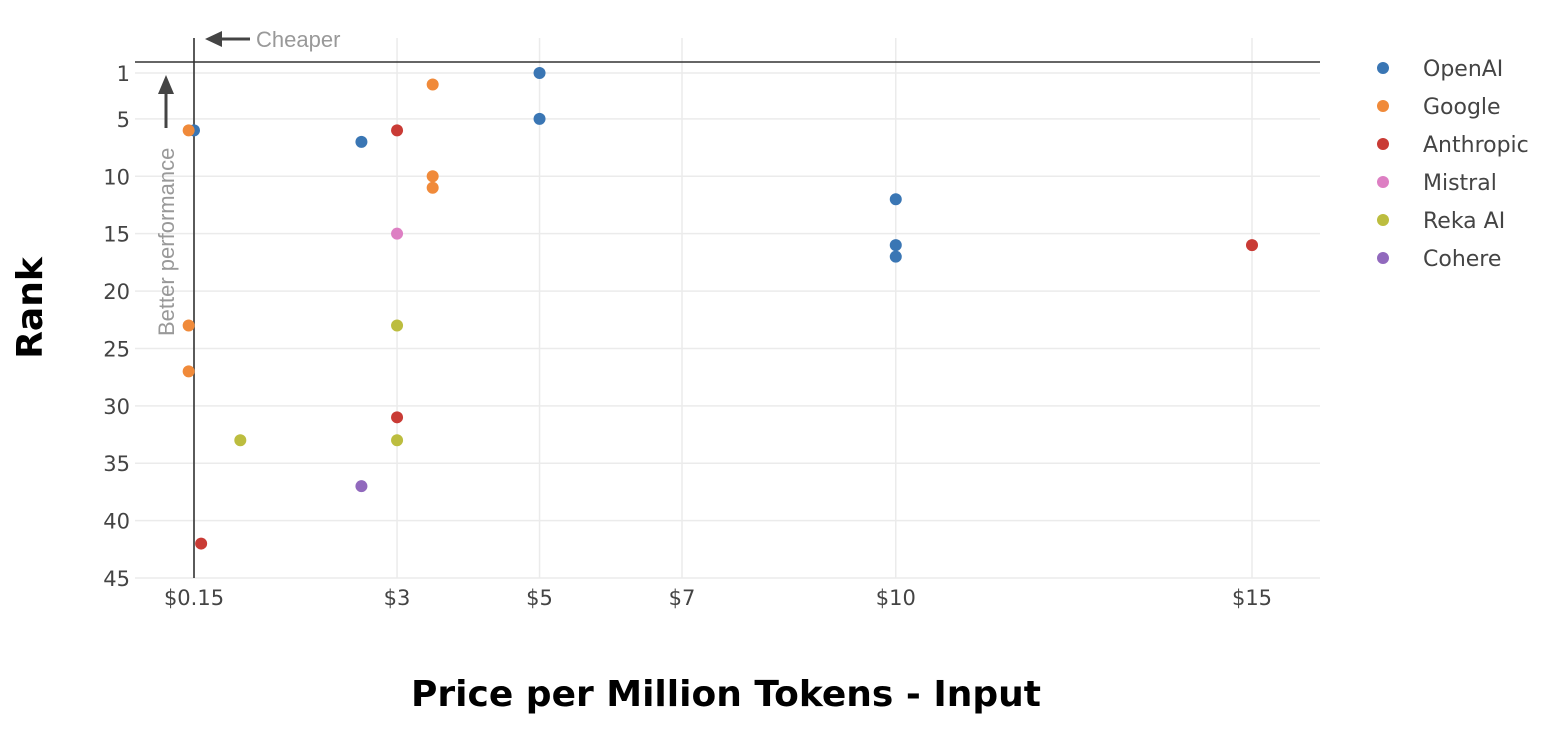 This screenshot has width=1564, height=734. I want to click on x-tick-label: $0.15, so click(194, 598).